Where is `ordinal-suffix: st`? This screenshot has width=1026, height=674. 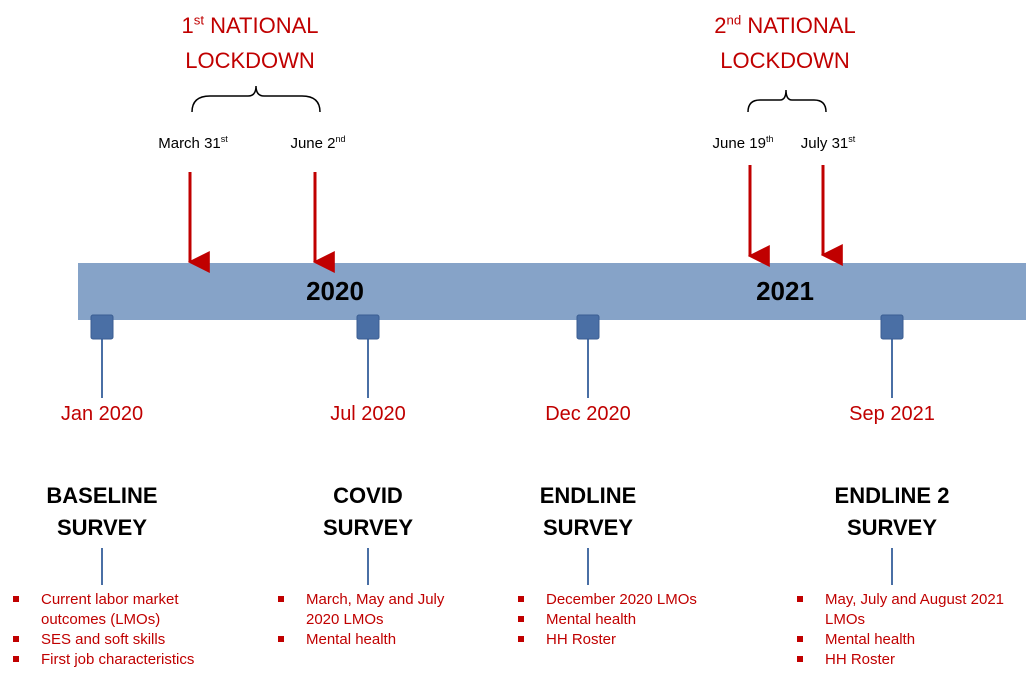
ordinal-suffix: st is located at coordinates (198, 20).